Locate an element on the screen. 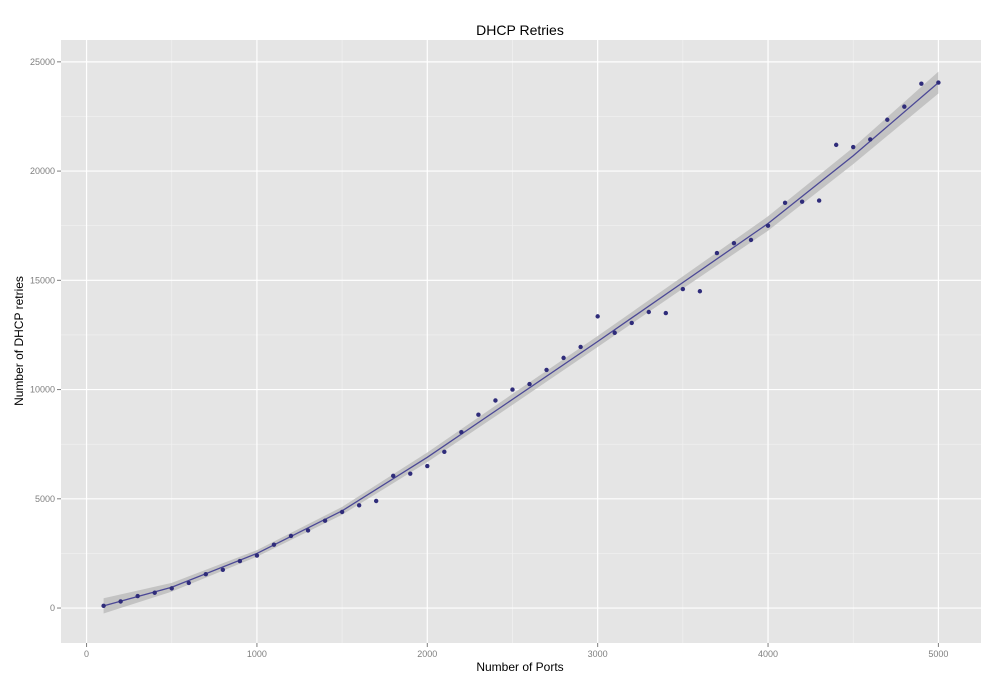 This screenshot has width=1000, height=685. y-tick-label: 15000 is located at coordinates (42, 280).